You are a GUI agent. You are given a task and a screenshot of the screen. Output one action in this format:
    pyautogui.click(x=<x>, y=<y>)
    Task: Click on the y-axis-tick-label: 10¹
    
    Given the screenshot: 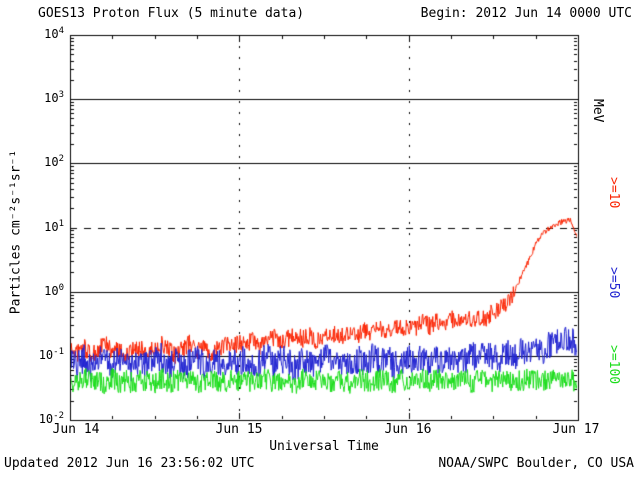 What is the action you would take?
    pyautogui.click(x=54, y=226)
    